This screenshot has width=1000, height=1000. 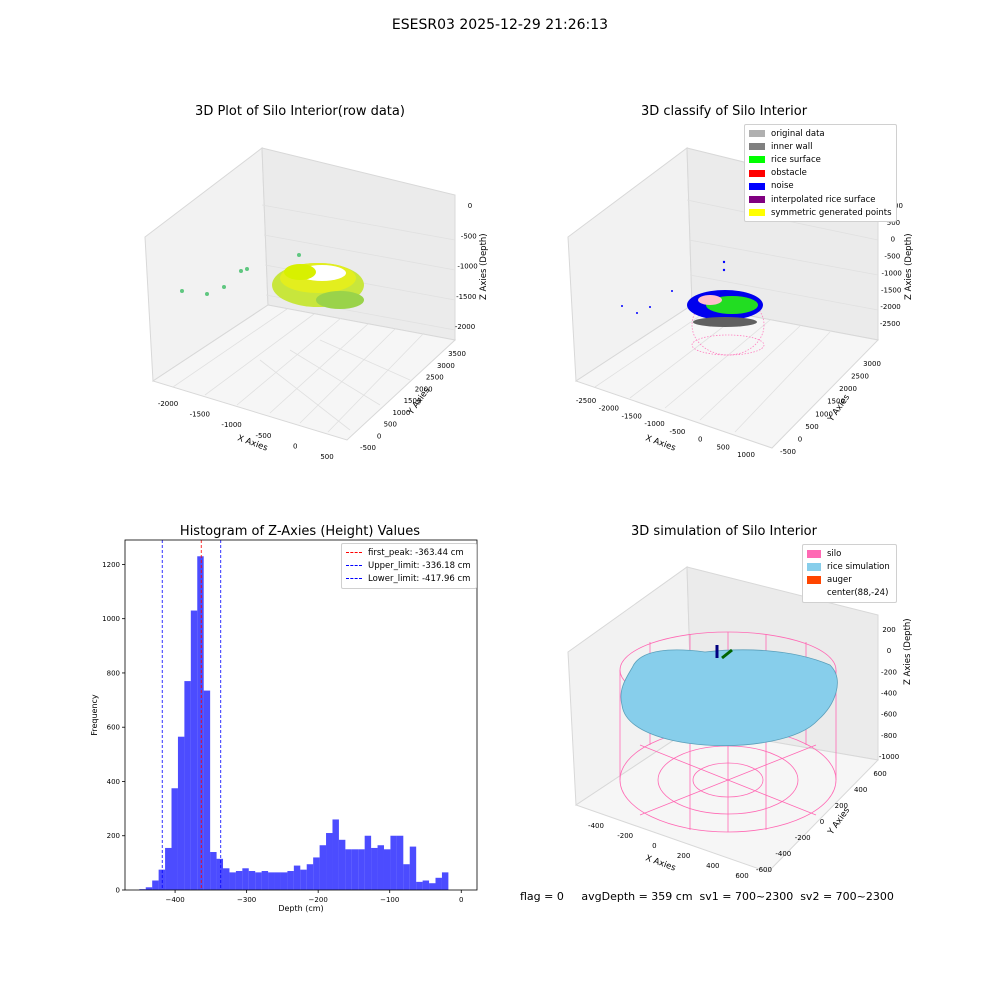 What do you see at coordinates (113, 782) in the screenshot?
I see `histogram-y-tick: 400` at bounding box center [113, 782].